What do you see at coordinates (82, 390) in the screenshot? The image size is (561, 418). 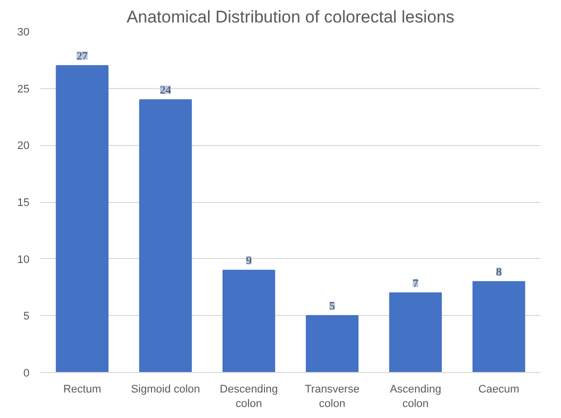 I see `x-tick-label: Rectum` at bounding box center [82, 390].